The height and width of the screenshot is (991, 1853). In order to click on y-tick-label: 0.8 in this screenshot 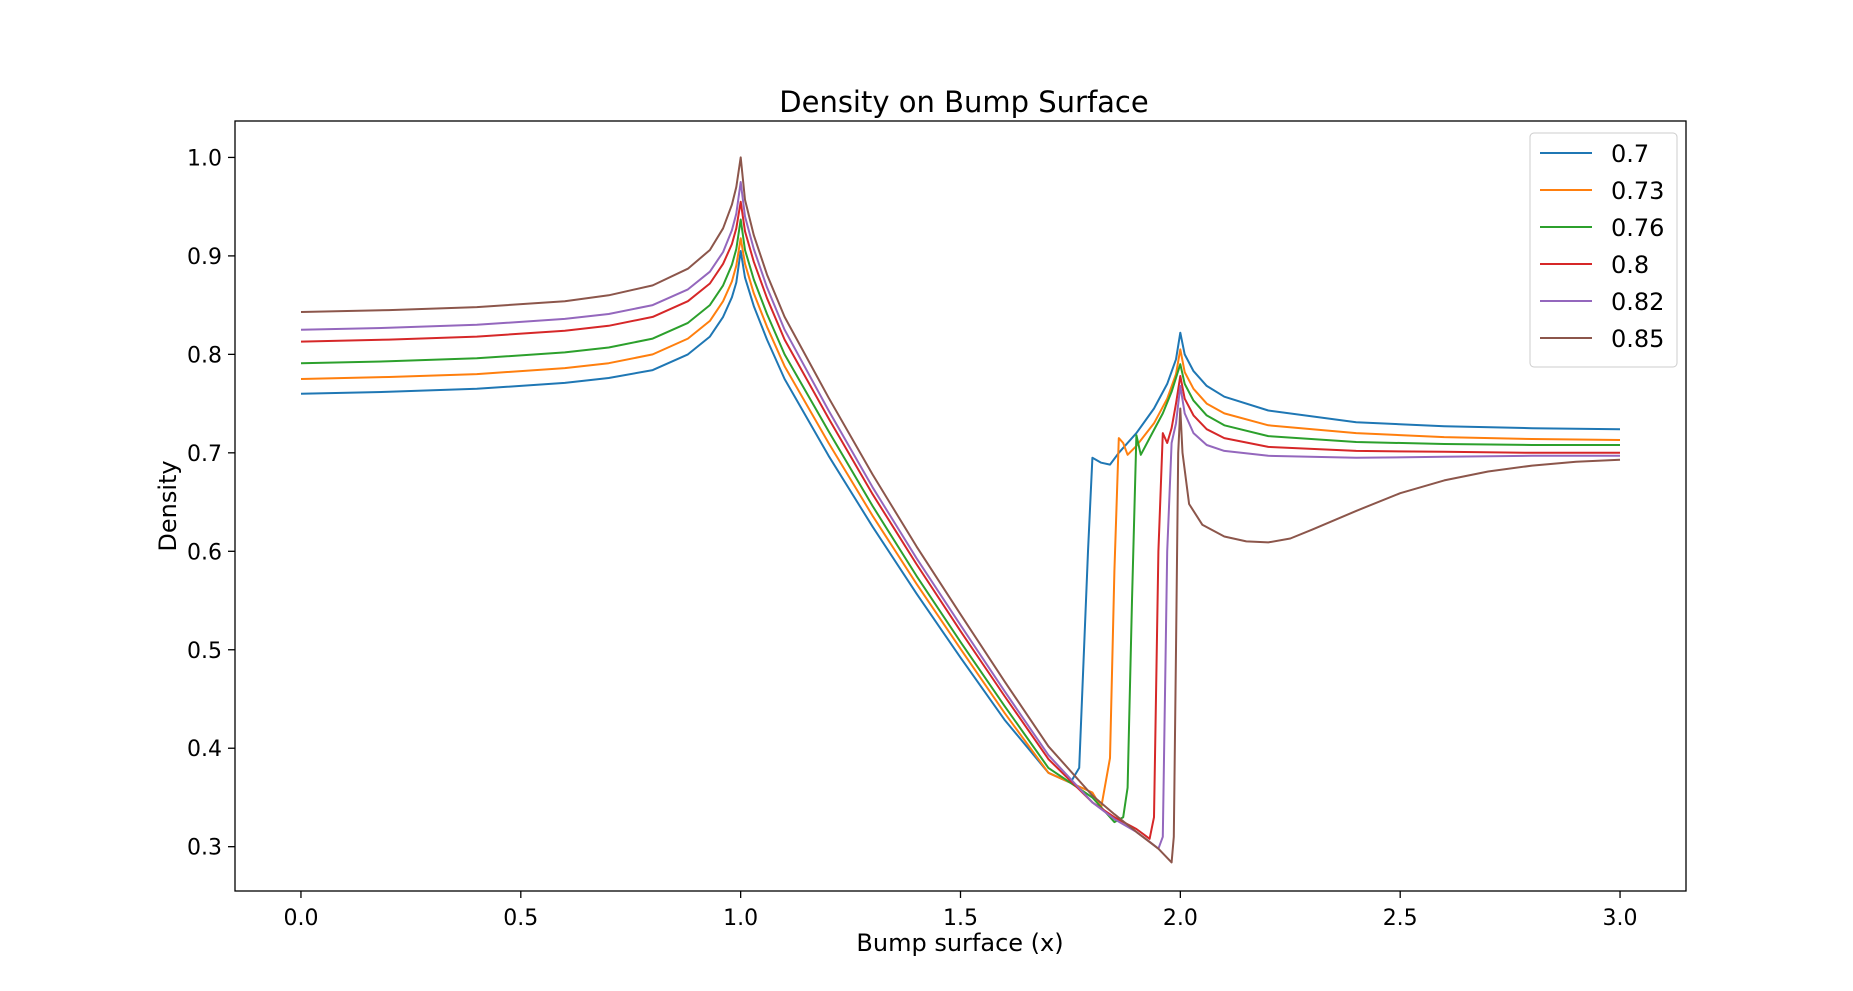, I will do `click(204, 355)`.